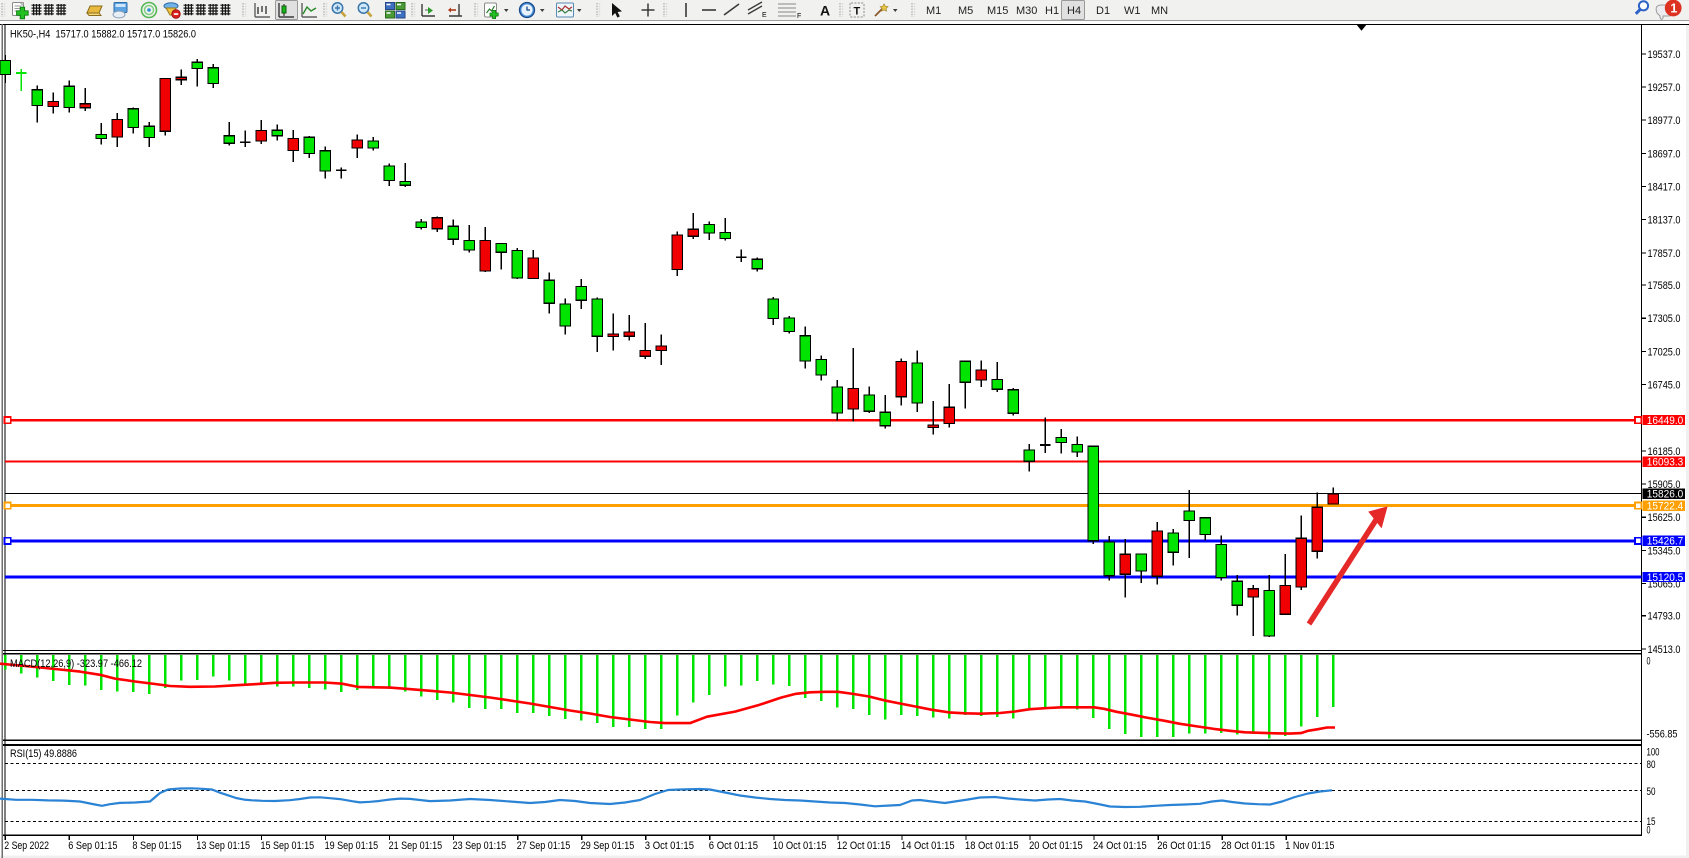 The image size is (1689, 858). What do you see at coordinates (1248, 846) in the screenshot?
I see `svg-text: 28 Oct 01:15` at bounding box center [1248, 846].